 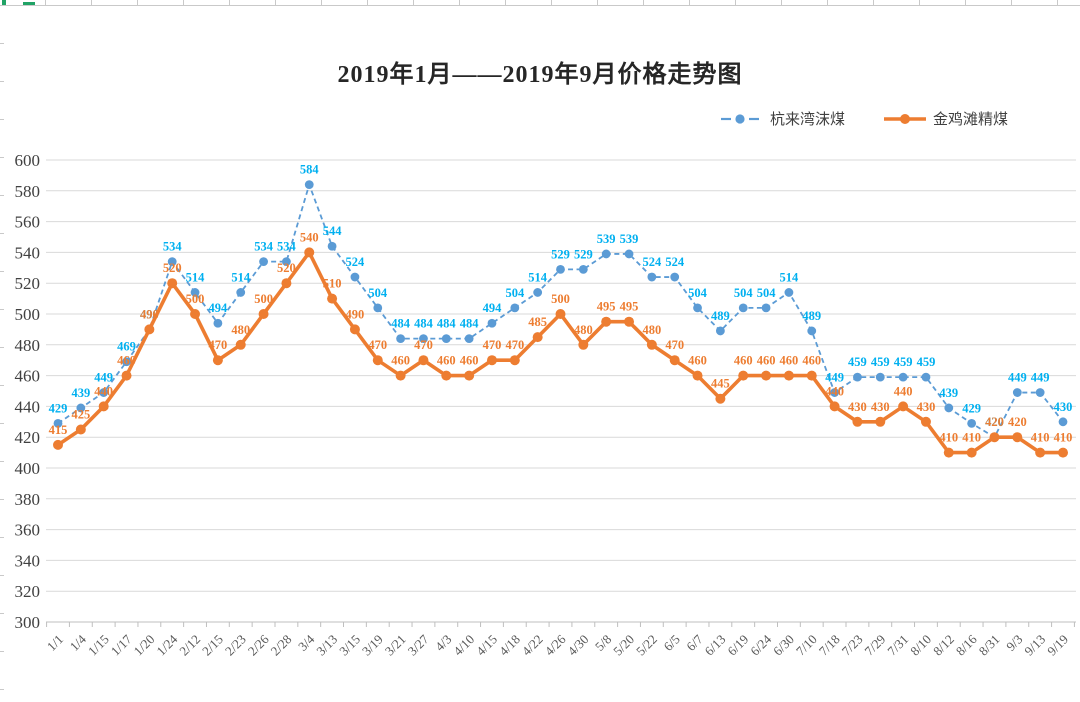 What do you see at coordinates (423, 345) in the screenshot?
I see `data-label-series1: 470` at bounding box center [423, 345].